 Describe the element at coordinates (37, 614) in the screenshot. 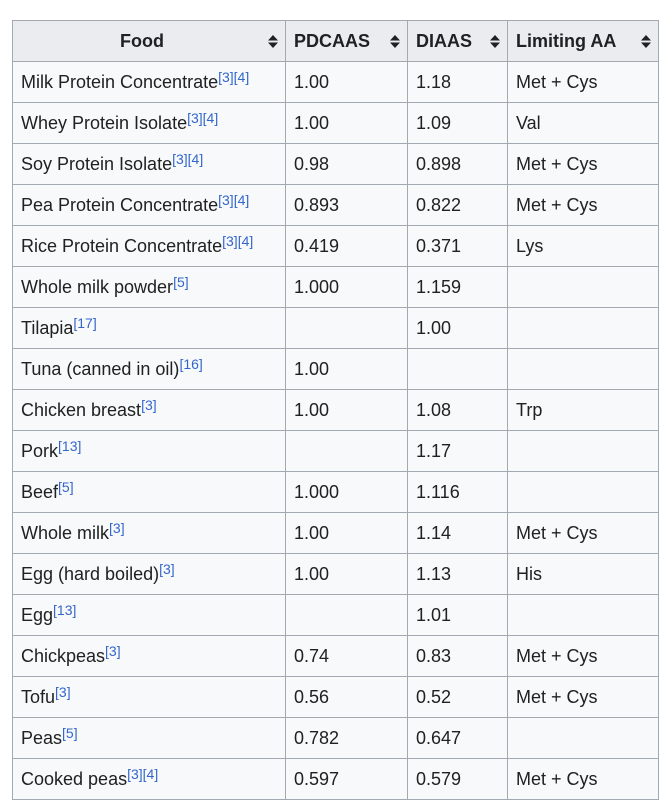

I see `food-name: Egg` at that location.